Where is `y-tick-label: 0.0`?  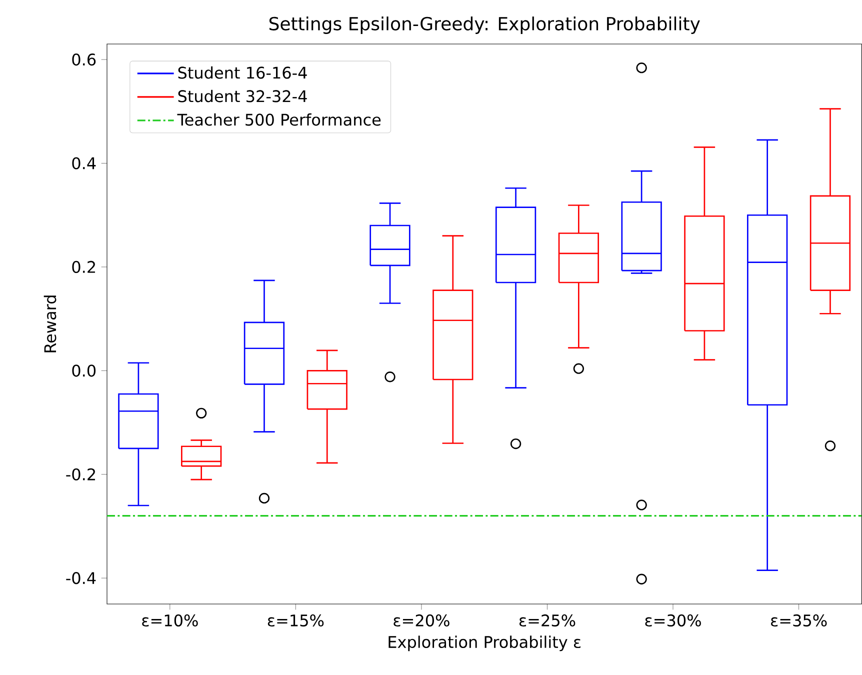
y-tick-label: 0.0 is located at coordinates (84, 370).